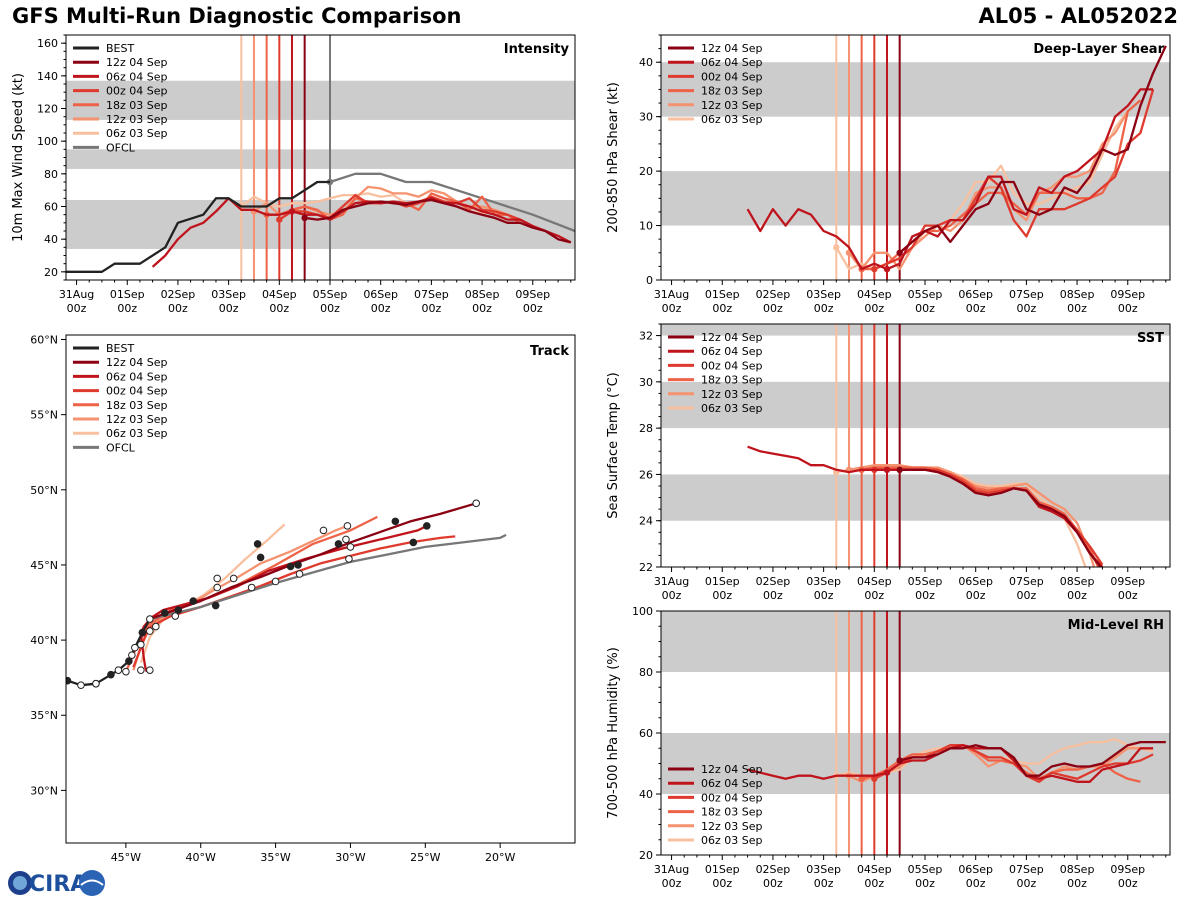 The image size is (1200, 900). Describe the element at coordinates (1098, 49) in the screenshot. I see `shear-title: Deep-Layer Shear` at that location.